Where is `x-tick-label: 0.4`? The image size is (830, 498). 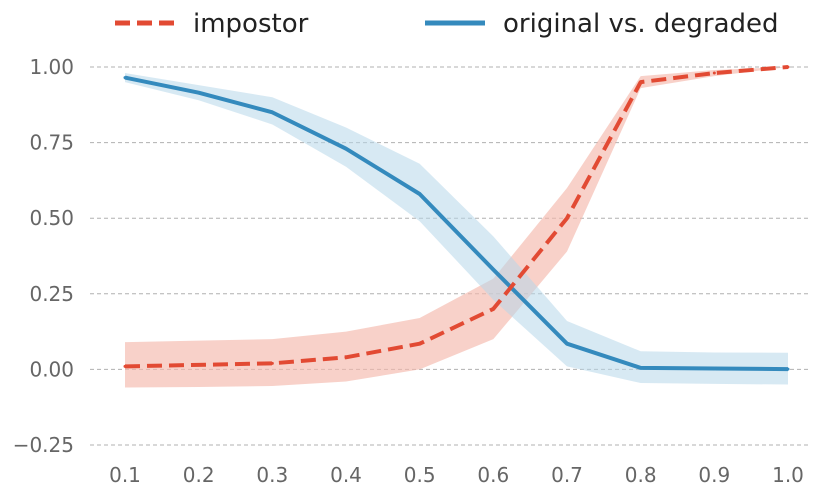
x-tick-label: 0.4 is located at coordinates (346, 475).